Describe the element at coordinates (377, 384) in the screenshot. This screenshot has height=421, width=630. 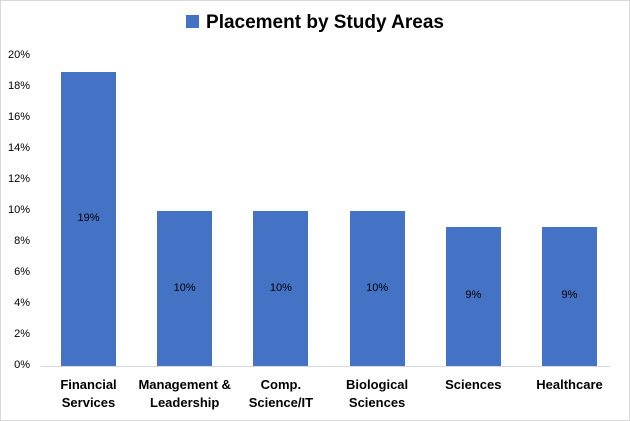
I see `x-category-label-line: Biological` at that location.